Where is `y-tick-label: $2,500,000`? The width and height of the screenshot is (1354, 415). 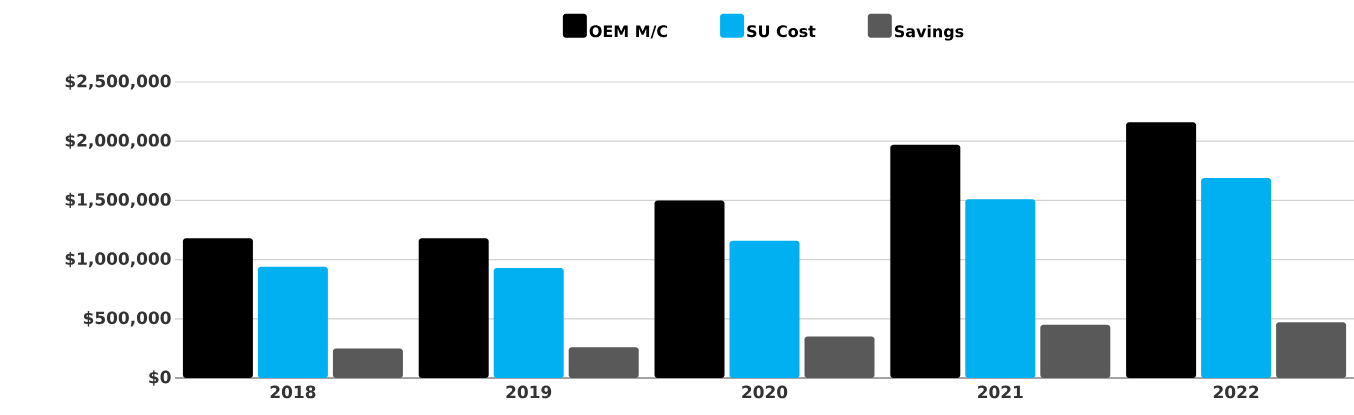 y-tick-label: $2,500,000 is located at coordinates (118, 82).